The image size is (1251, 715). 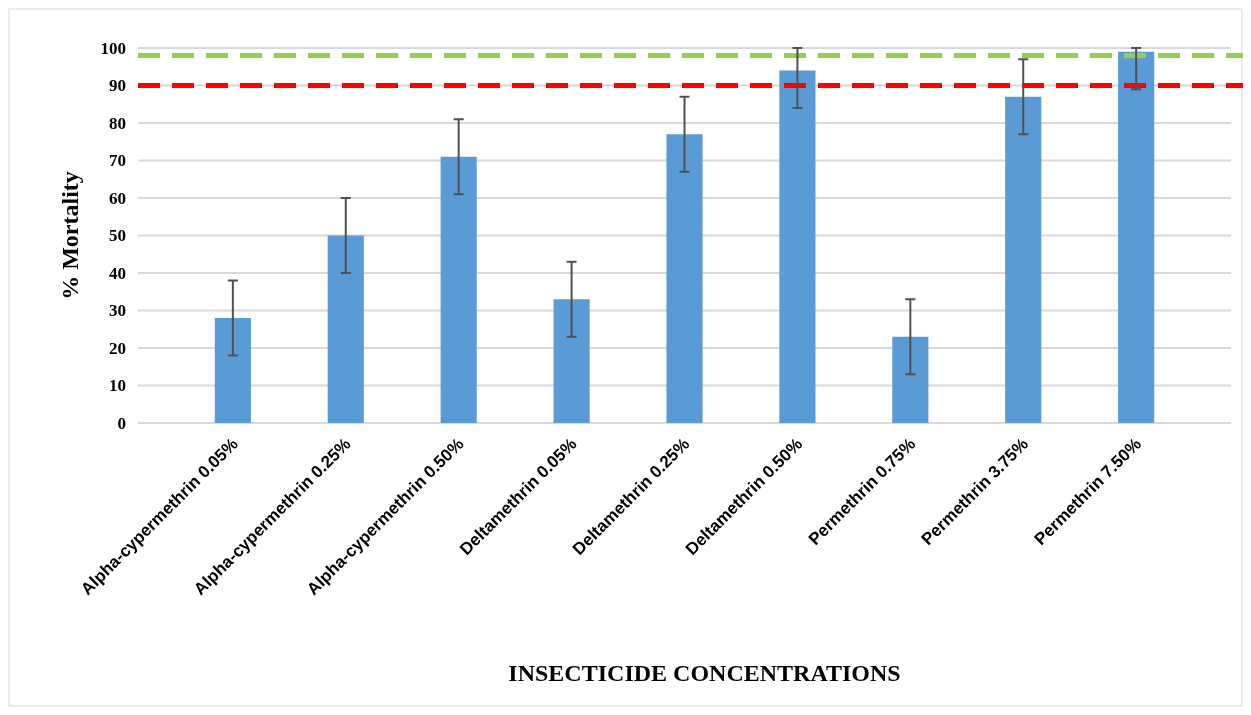 What do you see at coordinates (117, 311) in the screenshot?
I see `y-tick-label: 30` at bounding box center [117, 311].